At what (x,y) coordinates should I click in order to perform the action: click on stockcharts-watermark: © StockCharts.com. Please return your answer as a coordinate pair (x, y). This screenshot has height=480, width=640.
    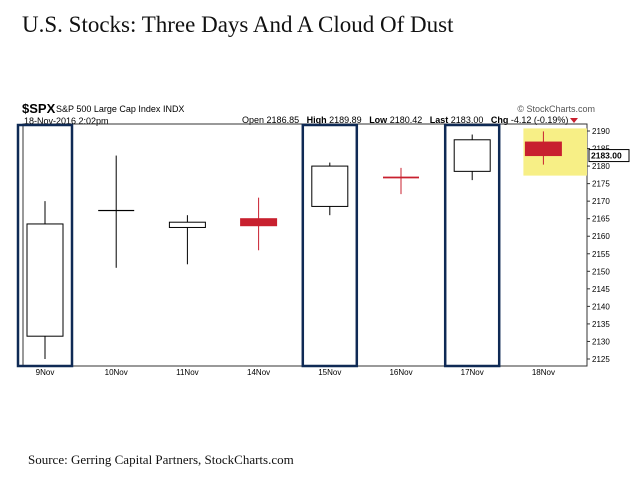
    Looking at the image, I should click on (556, 109).